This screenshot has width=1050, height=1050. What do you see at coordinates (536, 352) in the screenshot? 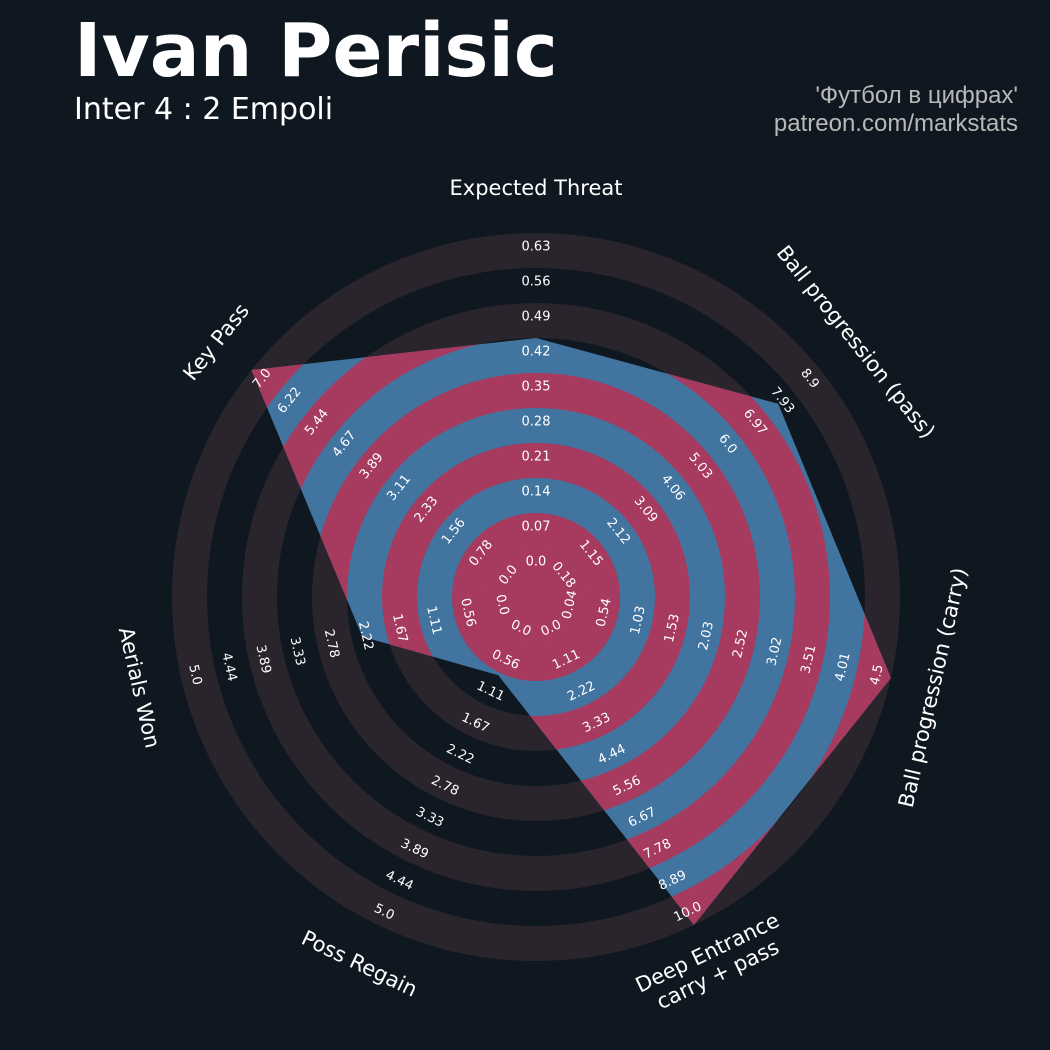
I see `tick-label: 0.42` at bounding box center [536, 352].